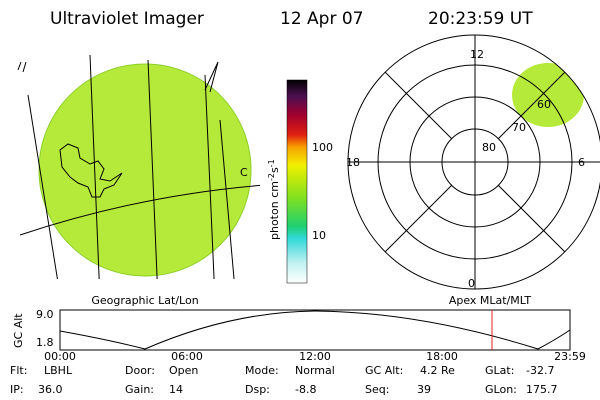 Image resolution: width=600 pixels, height=400 pixels. I want to click on unit: s, so click(274, 170).